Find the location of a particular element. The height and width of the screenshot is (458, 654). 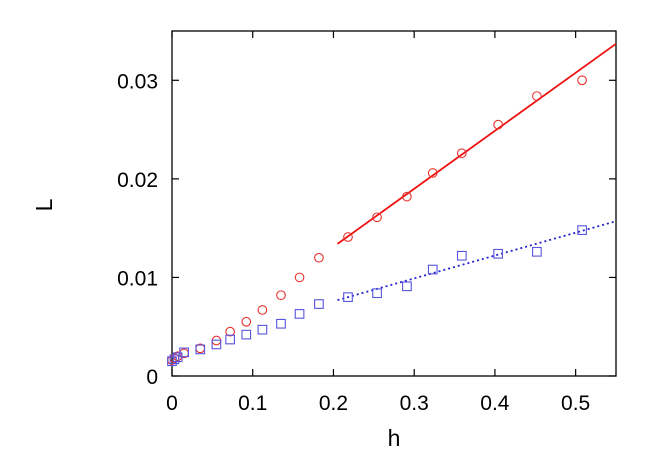

x-tick-label: 0.3 is located at coordinates (414, 403).